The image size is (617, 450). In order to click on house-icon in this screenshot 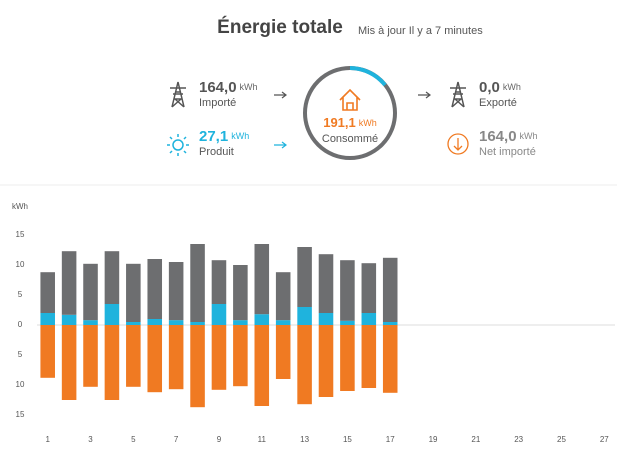, I will do `click(350, 99)`.